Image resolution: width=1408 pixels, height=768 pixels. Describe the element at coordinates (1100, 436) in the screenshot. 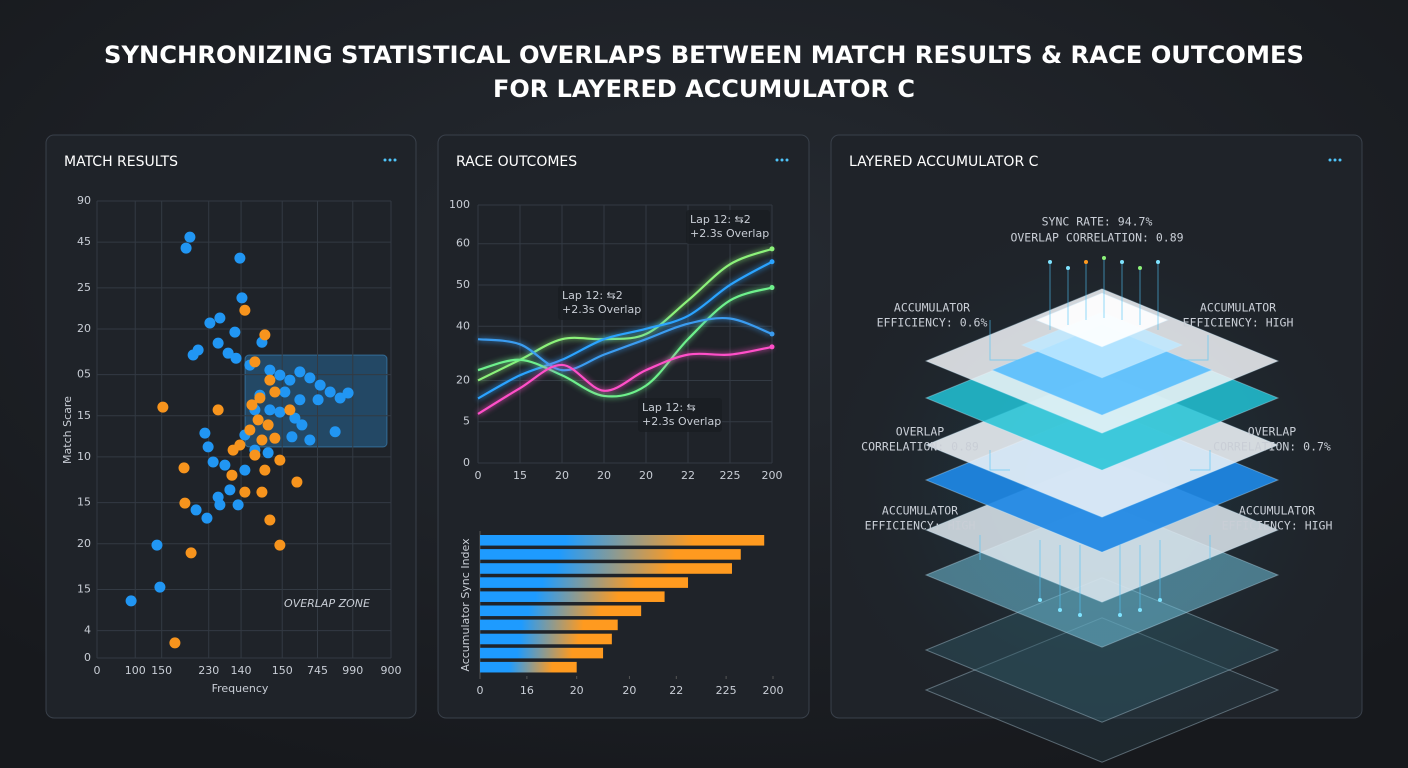

I see `connector-dots` at that location.